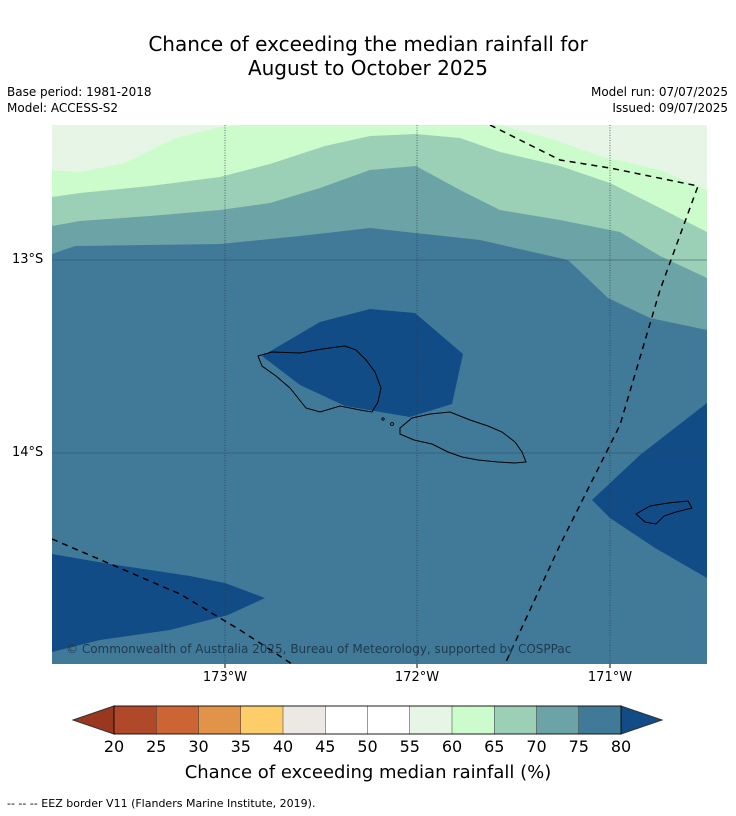 Image resolution: width=736 pixels, height=816 pixels. Describe the element at coordinates (463, 437) in the screenshot. I see `upolu-island` at that location.